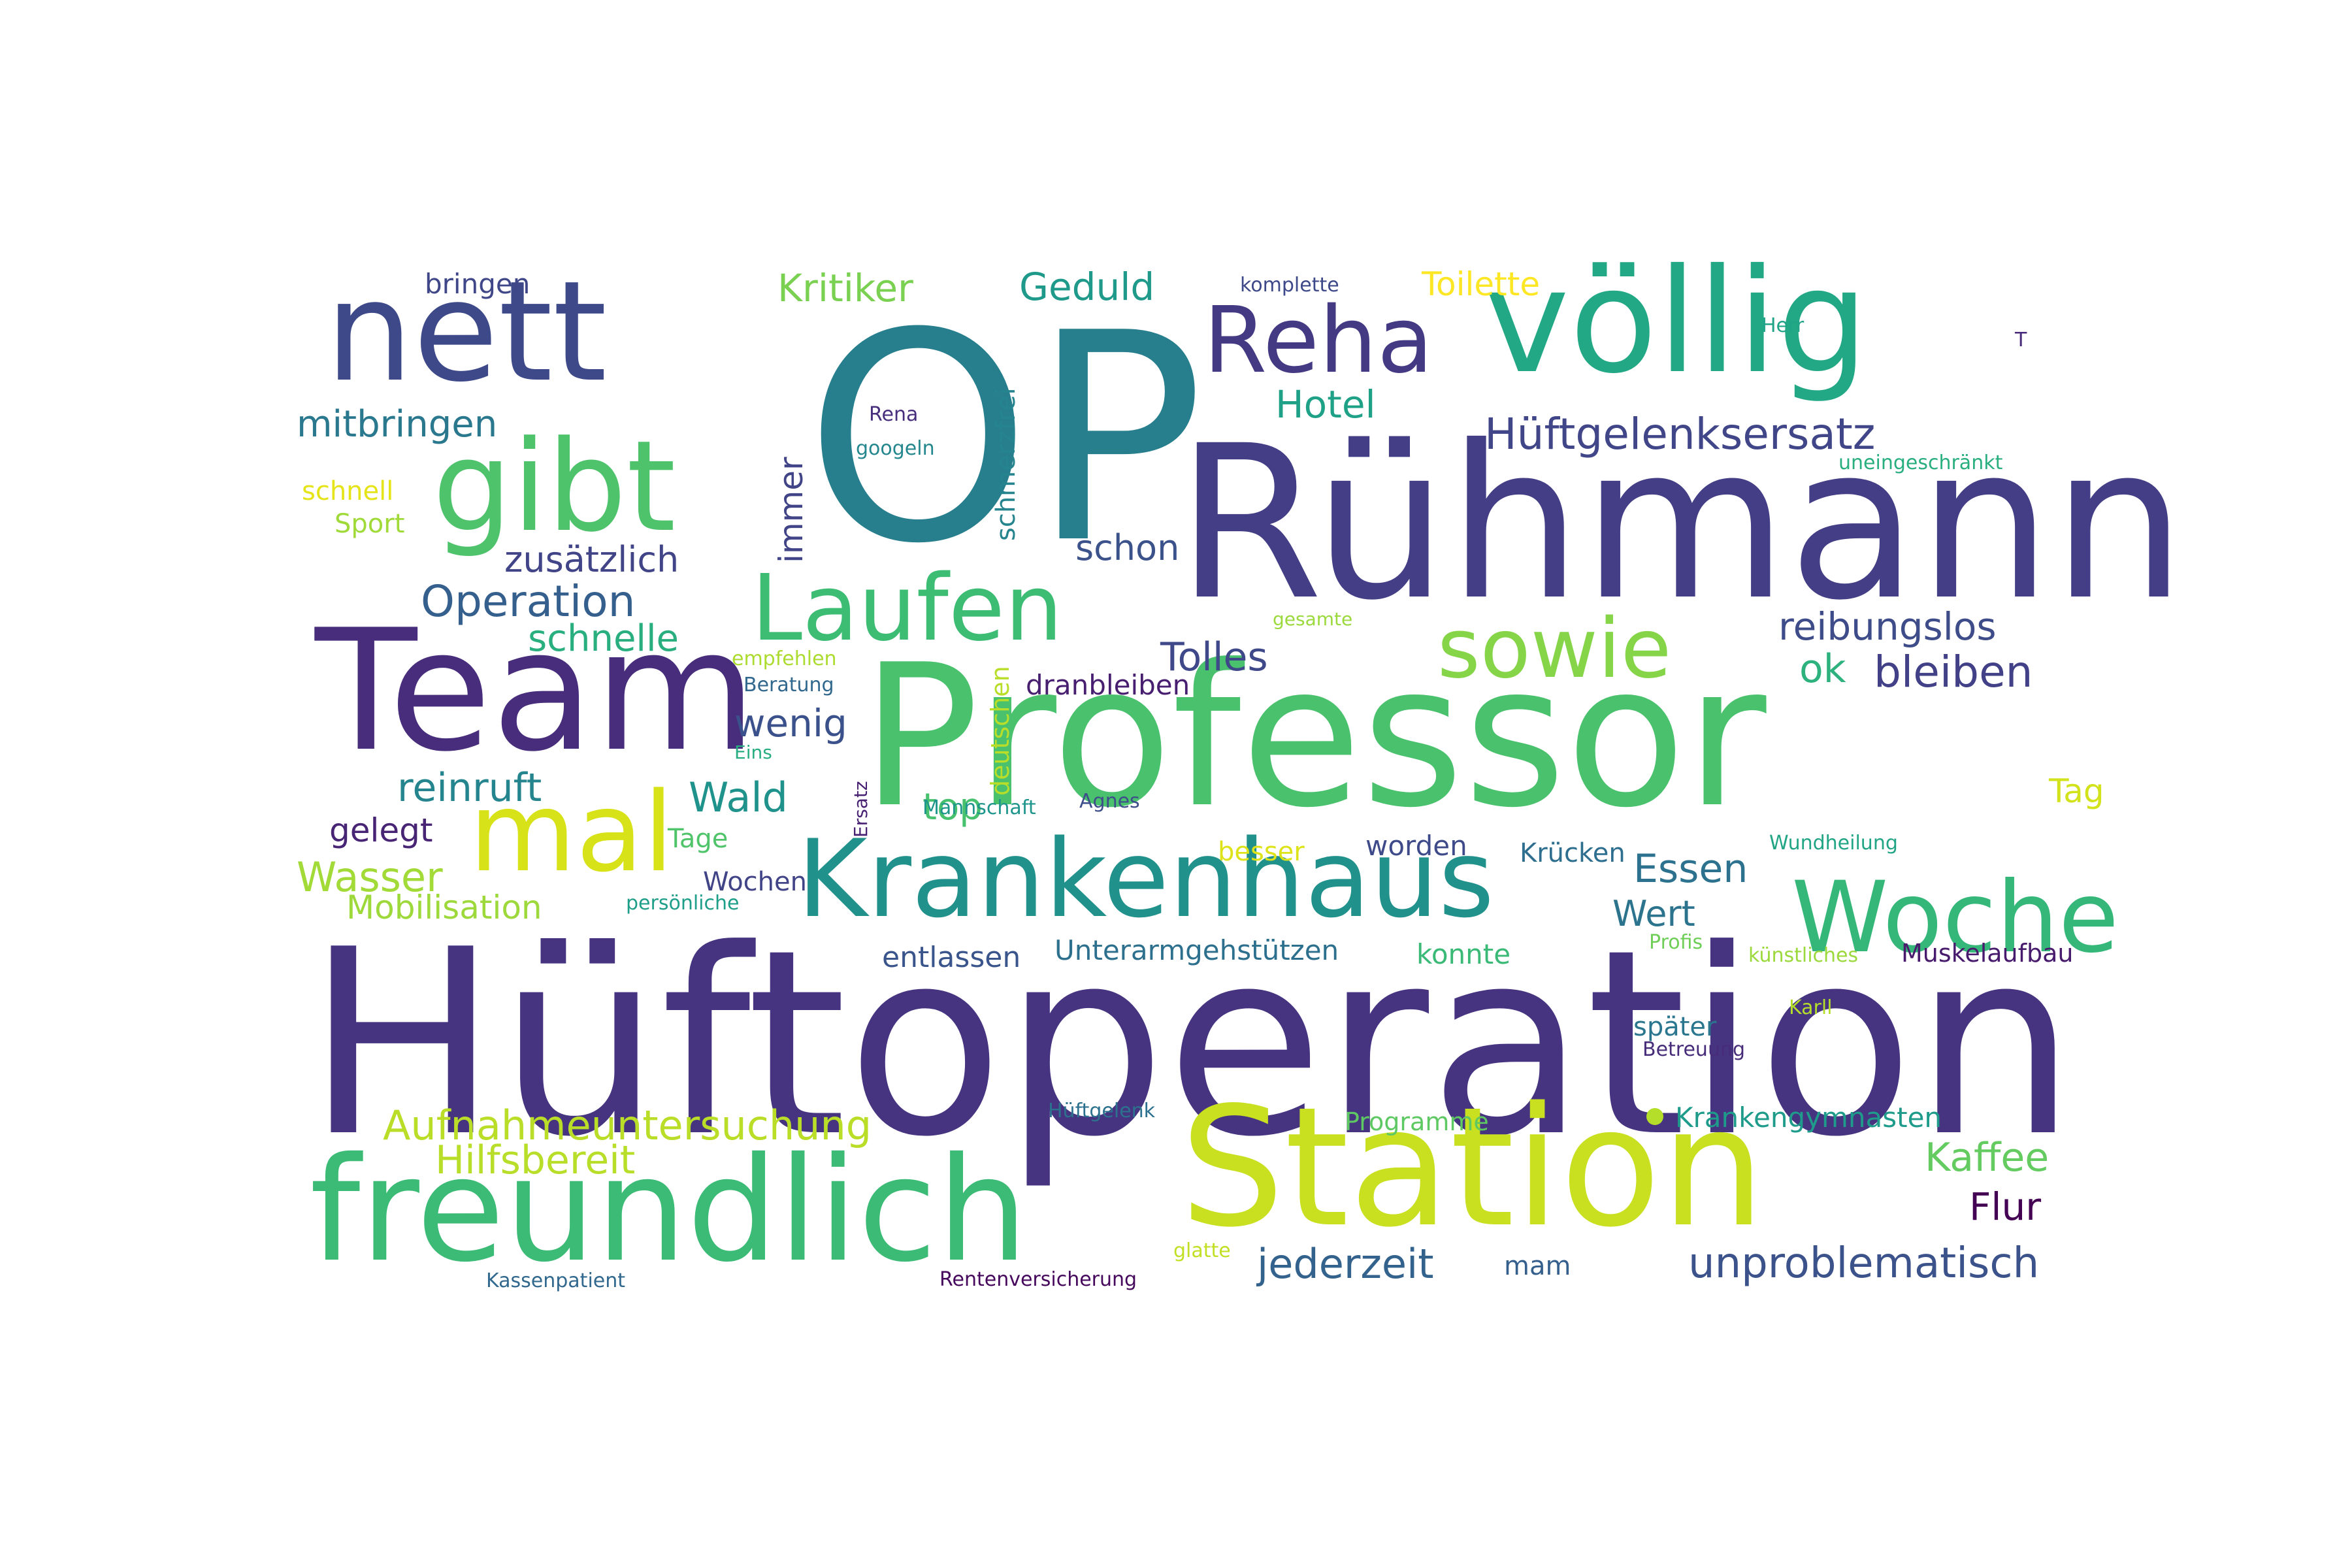 The height and width of the screenshot is (1568, 2352). I want to click on word-sport: Sport, so click(370, 524).